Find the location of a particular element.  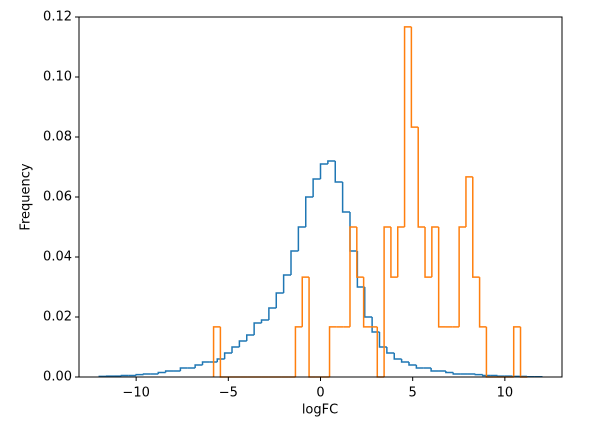

y-tick-label: 0.10 is located at coordinates (57, 77).